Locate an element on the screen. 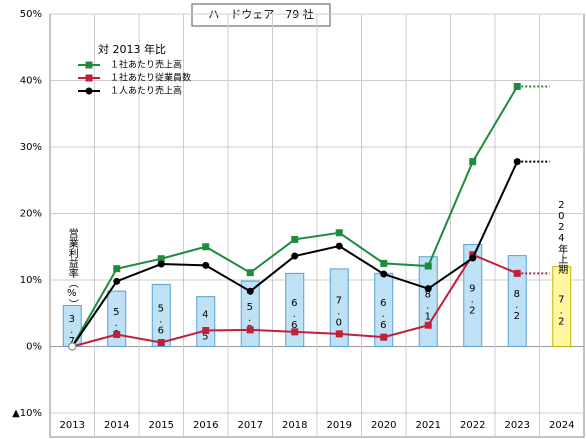 This screenshot has height=439, width=586. legend-label: １人あたり売上高 is located at coordinates (146, 91).